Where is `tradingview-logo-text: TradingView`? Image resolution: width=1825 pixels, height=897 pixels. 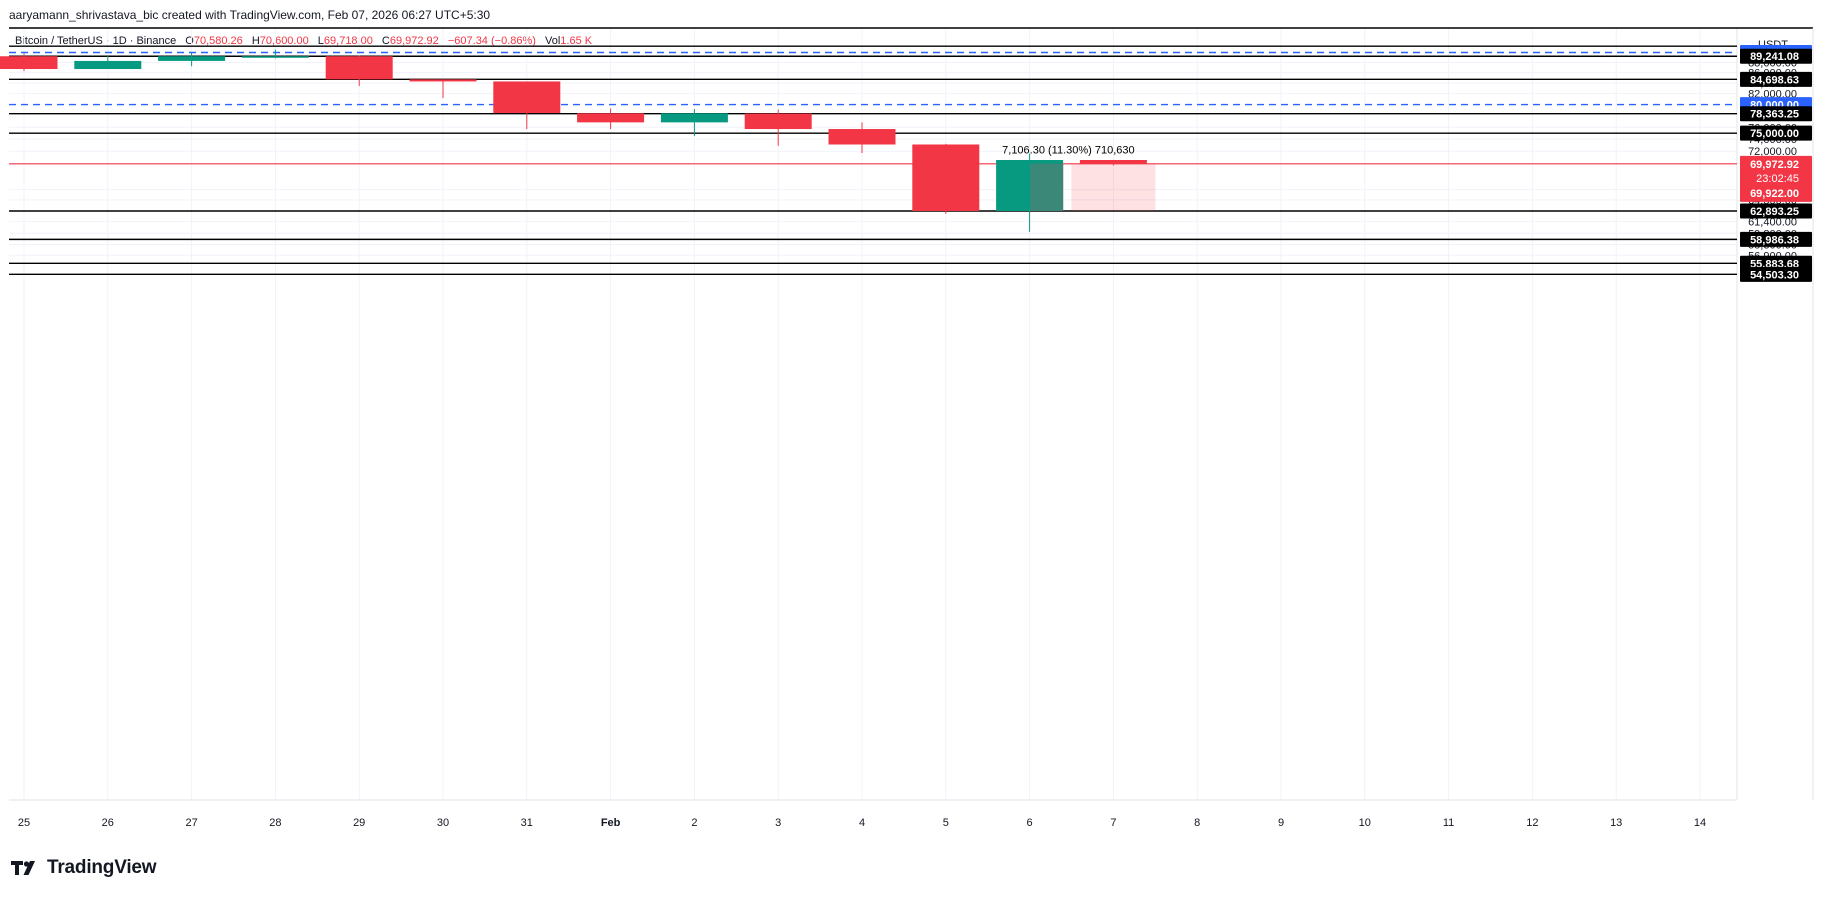 tradingview-logo-text: TradingView is located at coordinates (102, 867).